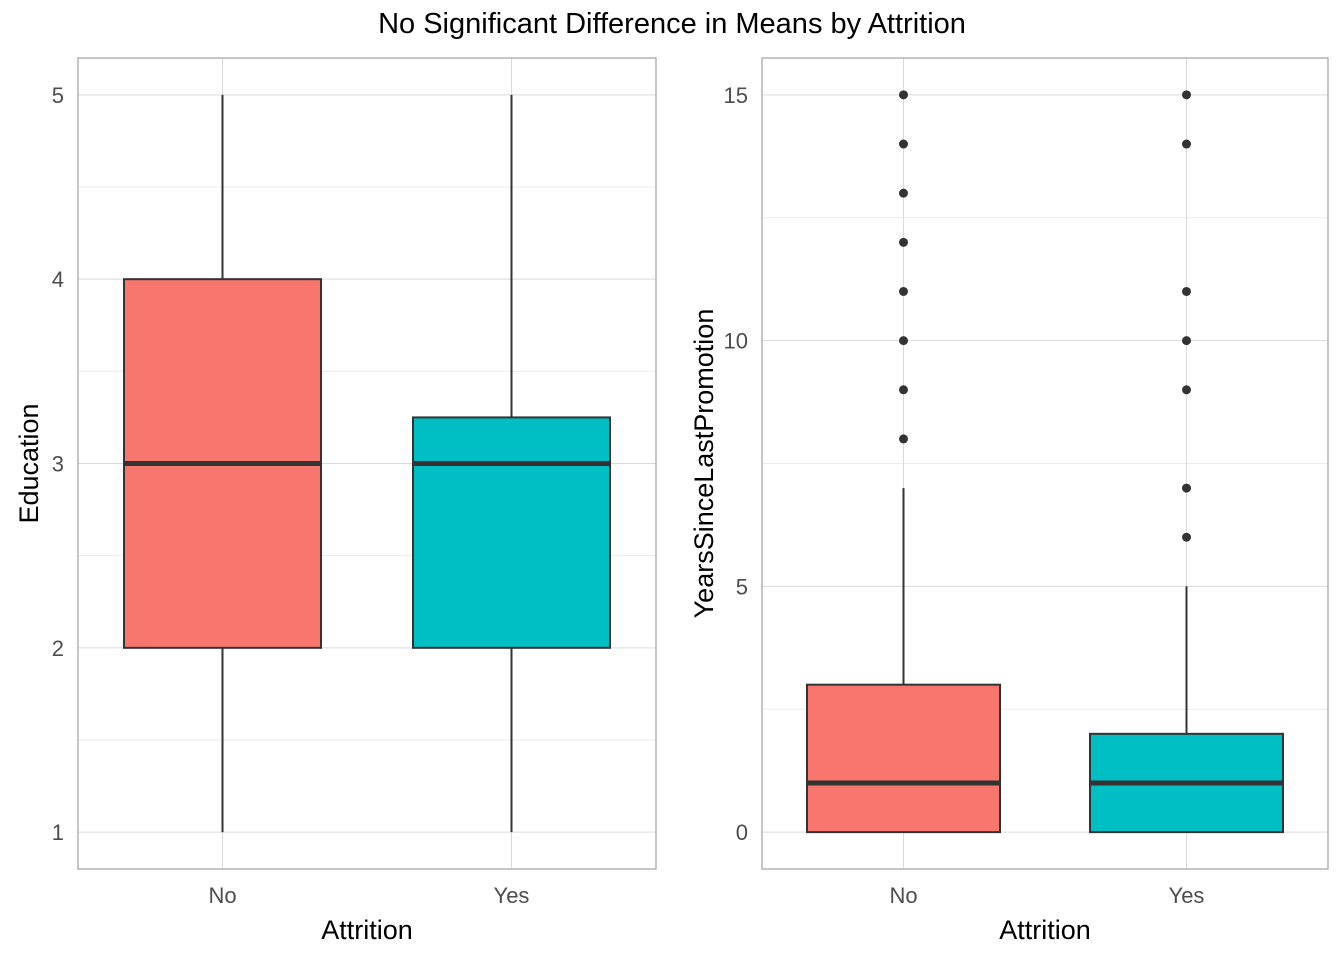 The height and width of the screenshot is (960, 1344). I want to click on y-tick-label: 3, so click(58, 464).